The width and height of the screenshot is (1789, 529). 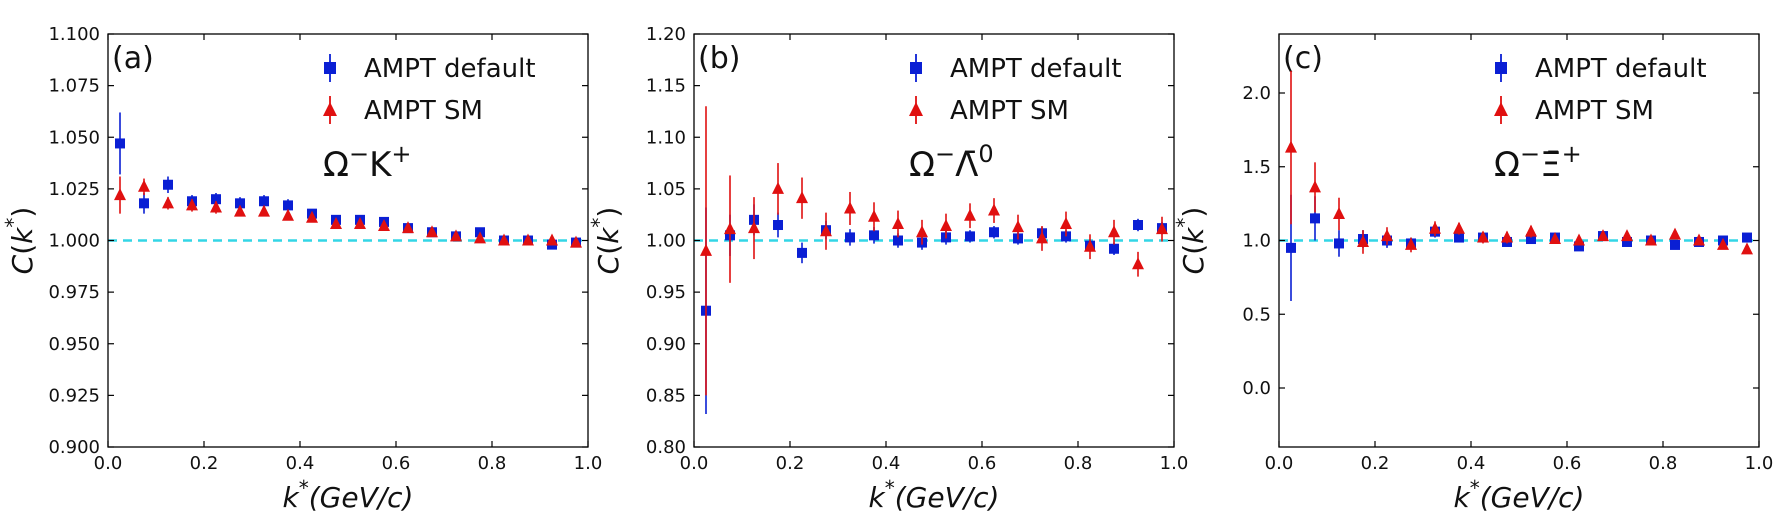 I want to click on y-tick-label: 0.0, so click(x=1256, y=388).